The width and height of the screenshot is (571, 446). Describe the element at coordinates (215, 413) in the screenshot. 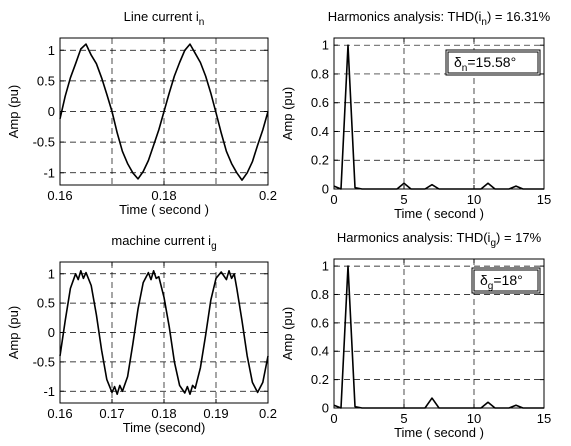

I see `x-tick-label: 0.19` at that location.